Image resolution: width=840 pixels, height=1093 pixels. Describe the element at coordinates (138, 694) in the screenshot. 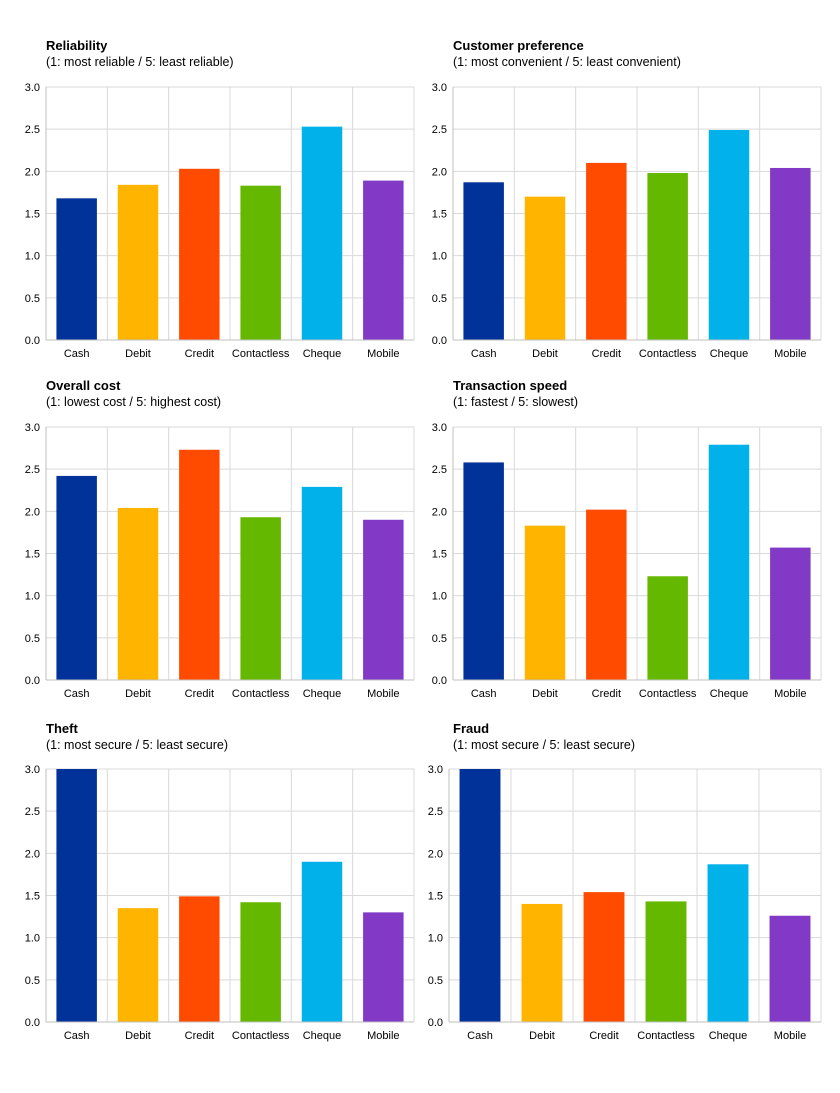

I see `chart-3-category-label: Debit` at that location.